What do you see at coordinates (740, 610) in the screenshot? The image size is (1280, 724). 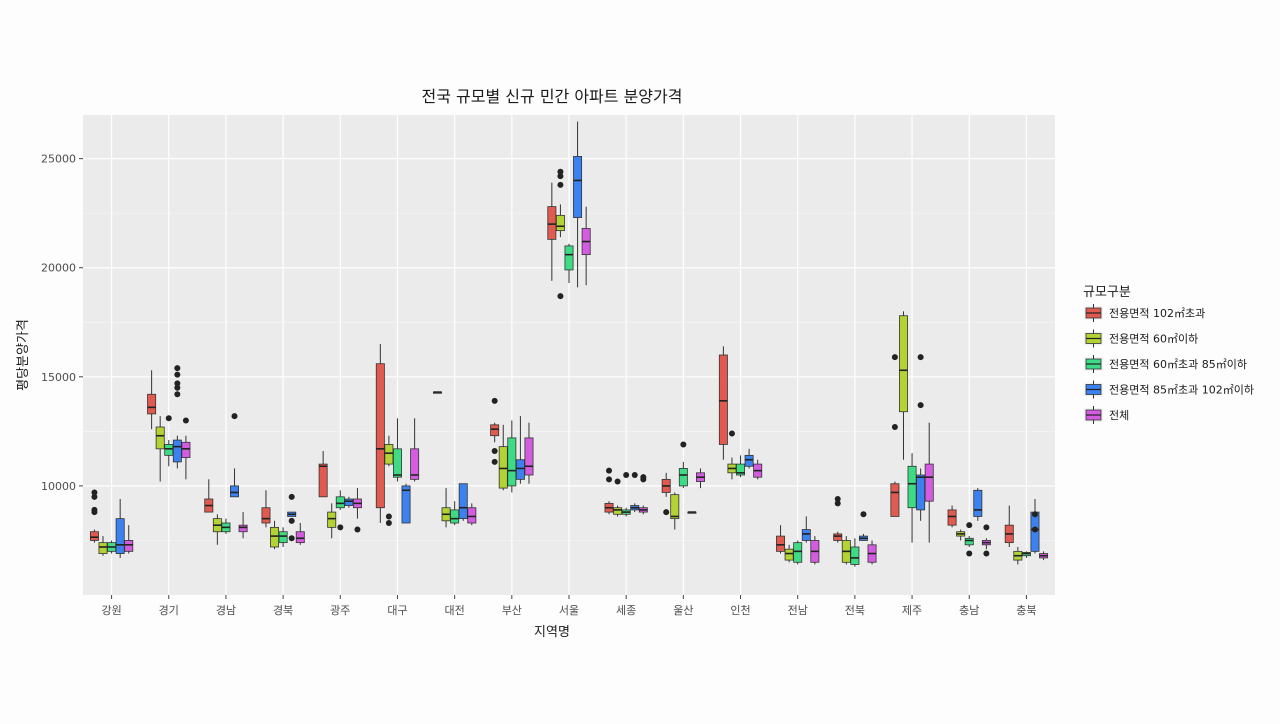 I see `x-tick-label: 인천` at bounding box center [740, 610].